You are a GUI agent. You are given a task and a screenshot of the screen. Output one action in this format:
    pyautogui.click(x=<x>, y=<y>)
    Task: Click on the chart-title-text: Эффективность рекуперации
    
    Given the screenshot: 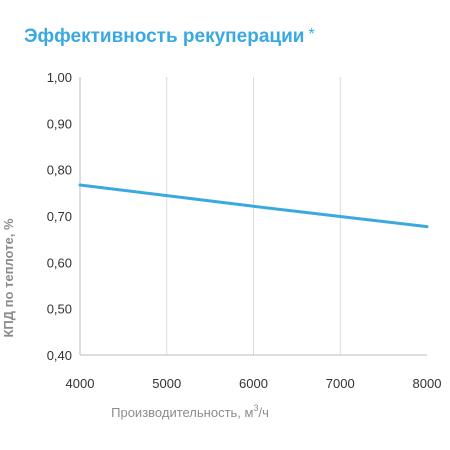 What is the action you would take?
    pyautogui.click(x=164, y=36)
    